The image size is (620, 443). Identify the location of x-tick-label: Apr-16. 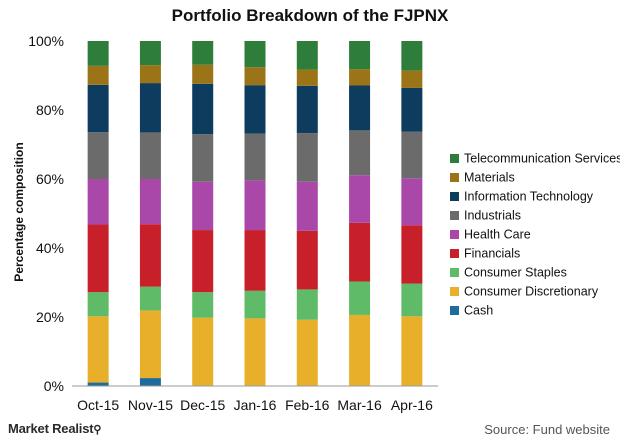
(412, 405).